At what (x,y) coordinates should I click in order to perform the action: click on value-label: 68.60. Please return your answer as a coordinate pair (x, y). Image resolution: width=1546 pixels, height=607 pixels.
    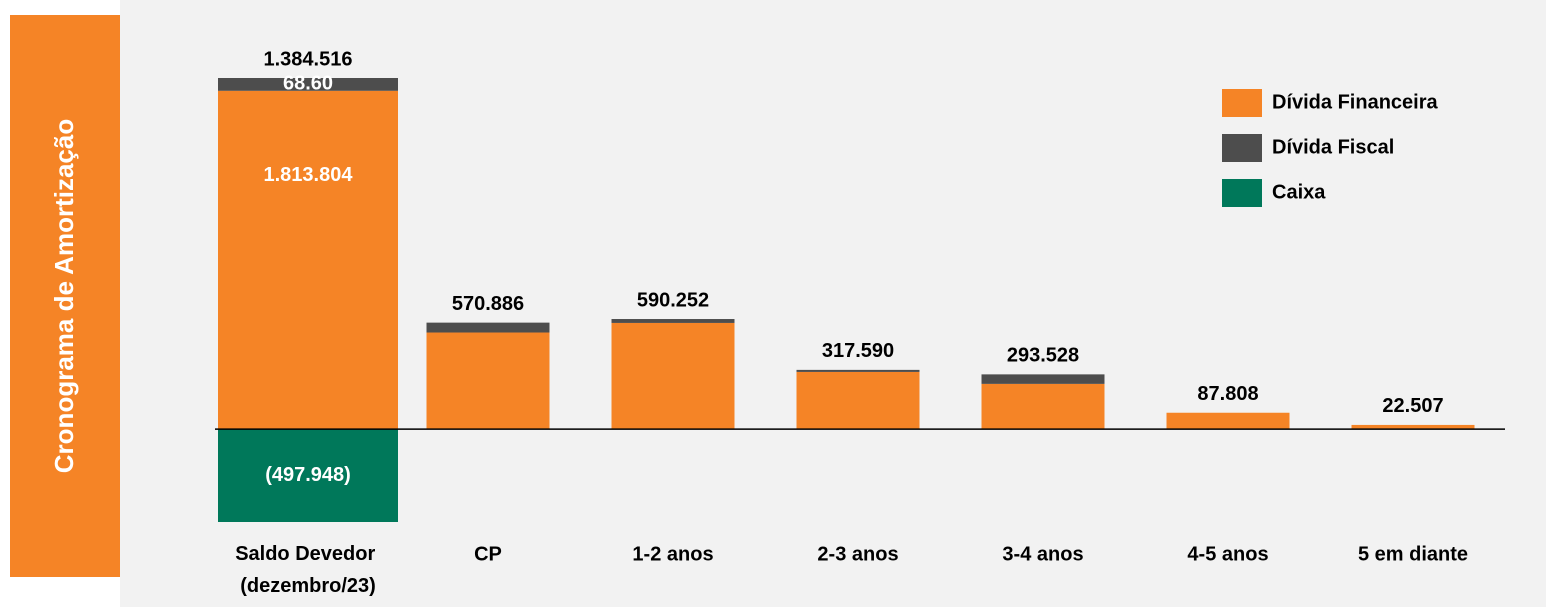
    Looking at the image, I should click on (308, 84).